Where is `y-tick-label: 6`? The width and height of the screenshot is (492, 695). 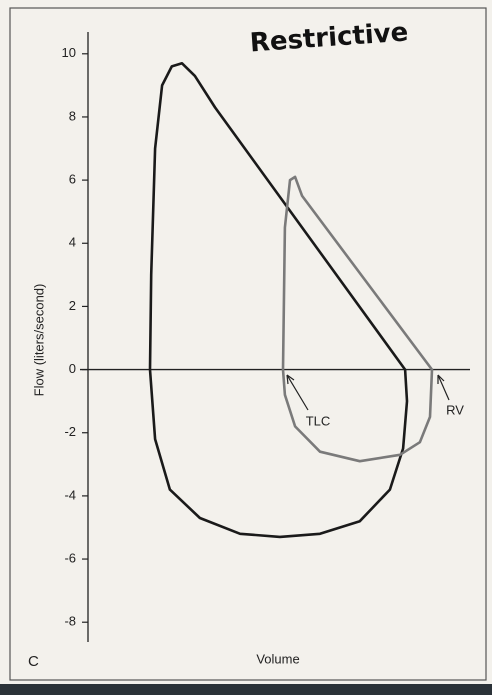 y-tick-label: 6 is located at coordinates (72, 179).